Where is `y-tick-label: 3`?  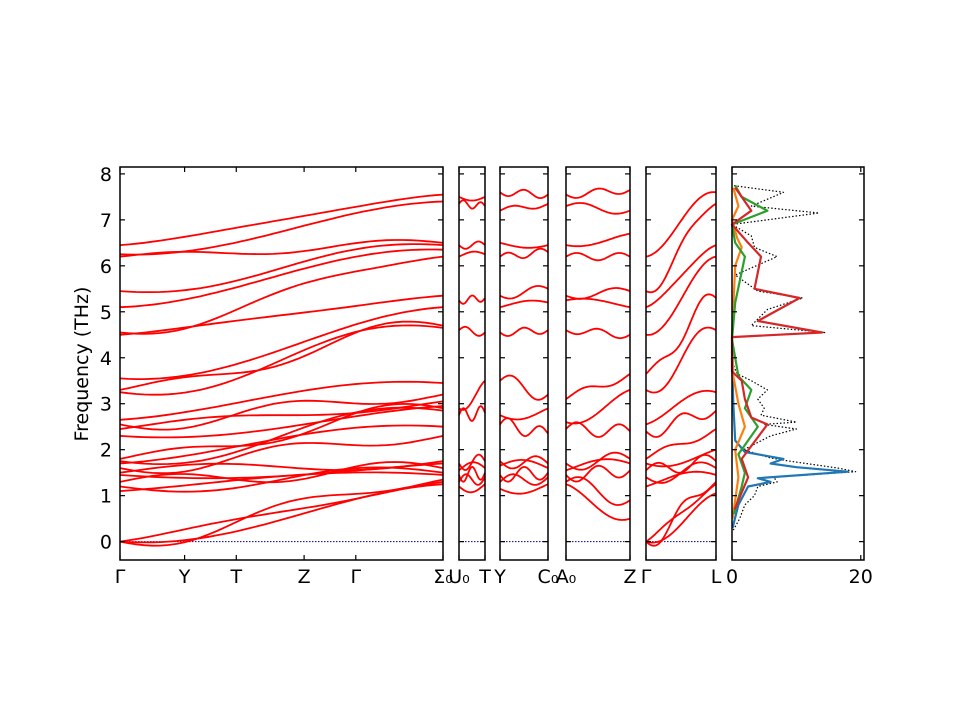 y-tick-label: 3 is located at coordinates (106, 405).